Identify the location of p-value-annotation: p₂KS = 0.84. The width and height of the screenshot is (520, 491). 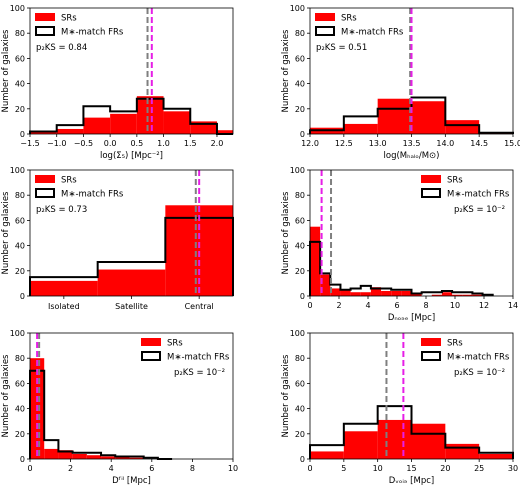
(61, 48).